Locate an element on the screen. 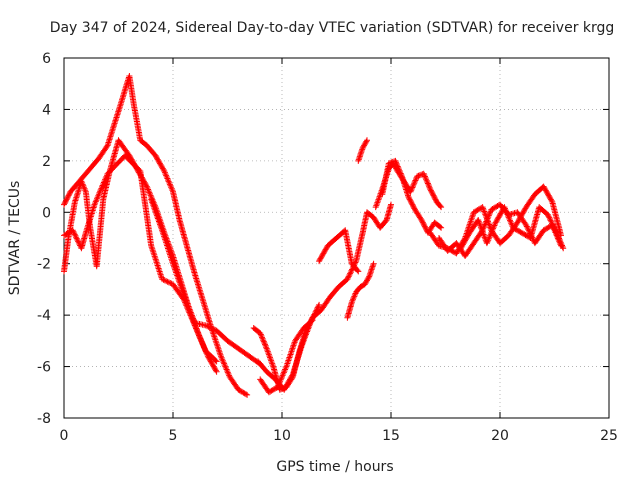 This screenshot has height=480, width=640. x-tick-label: 5 is located at coordinates (173, 436).